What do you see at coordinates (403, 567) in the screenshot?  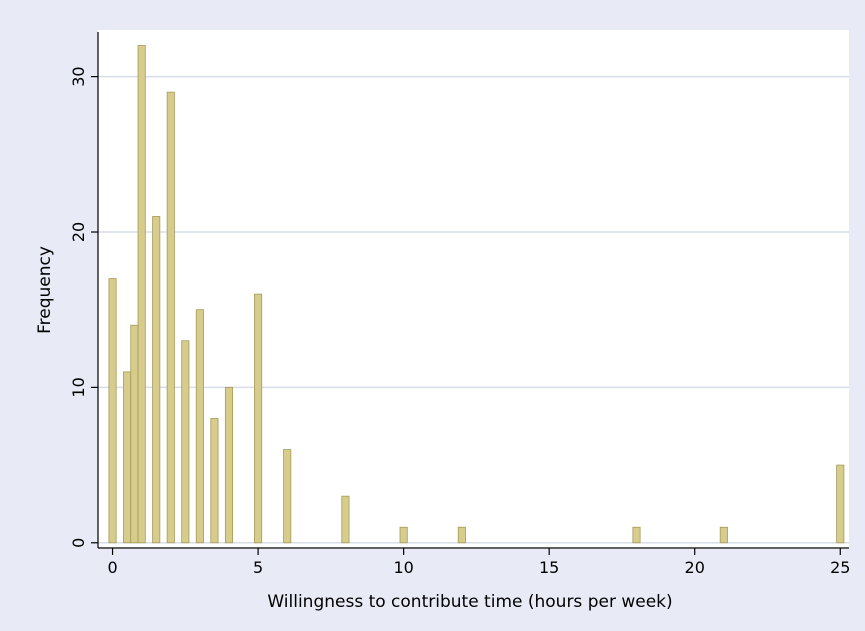 I see `x-tick-label: 10` at bounding box center [403, 567].